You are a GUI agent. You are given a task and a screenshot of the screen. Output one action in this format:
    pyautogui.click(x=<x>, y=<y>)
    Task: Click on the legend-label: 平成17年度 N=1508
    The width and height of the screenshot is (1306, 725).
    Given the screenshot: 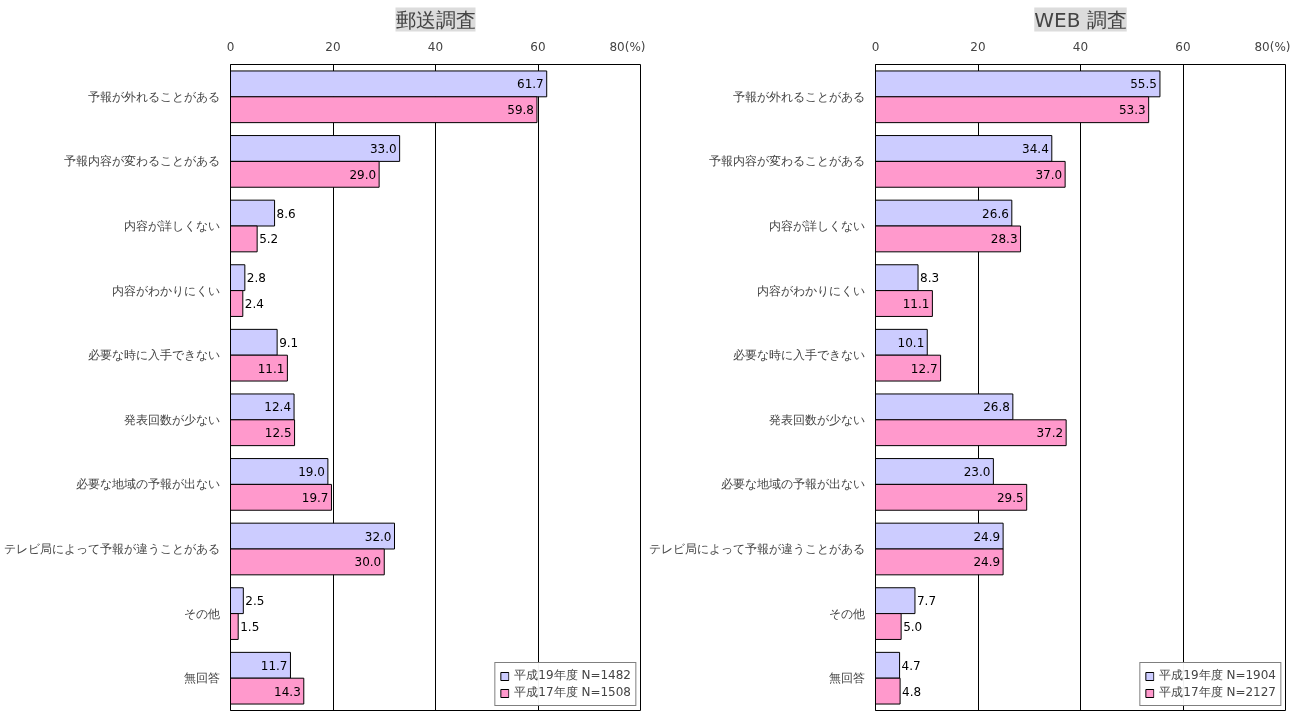 What is the action you would take?
    pyautogui.click(x=572, y=692)
    